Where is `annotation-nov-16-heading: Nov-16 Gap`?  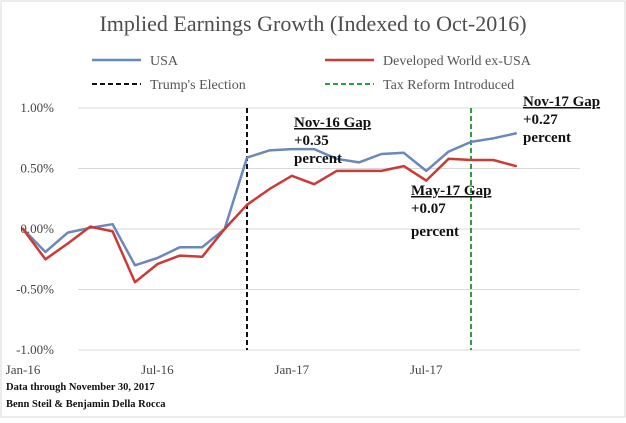 annotation-nov-16-heading: Nov-16 Gap is located at coordinates (332, 123).